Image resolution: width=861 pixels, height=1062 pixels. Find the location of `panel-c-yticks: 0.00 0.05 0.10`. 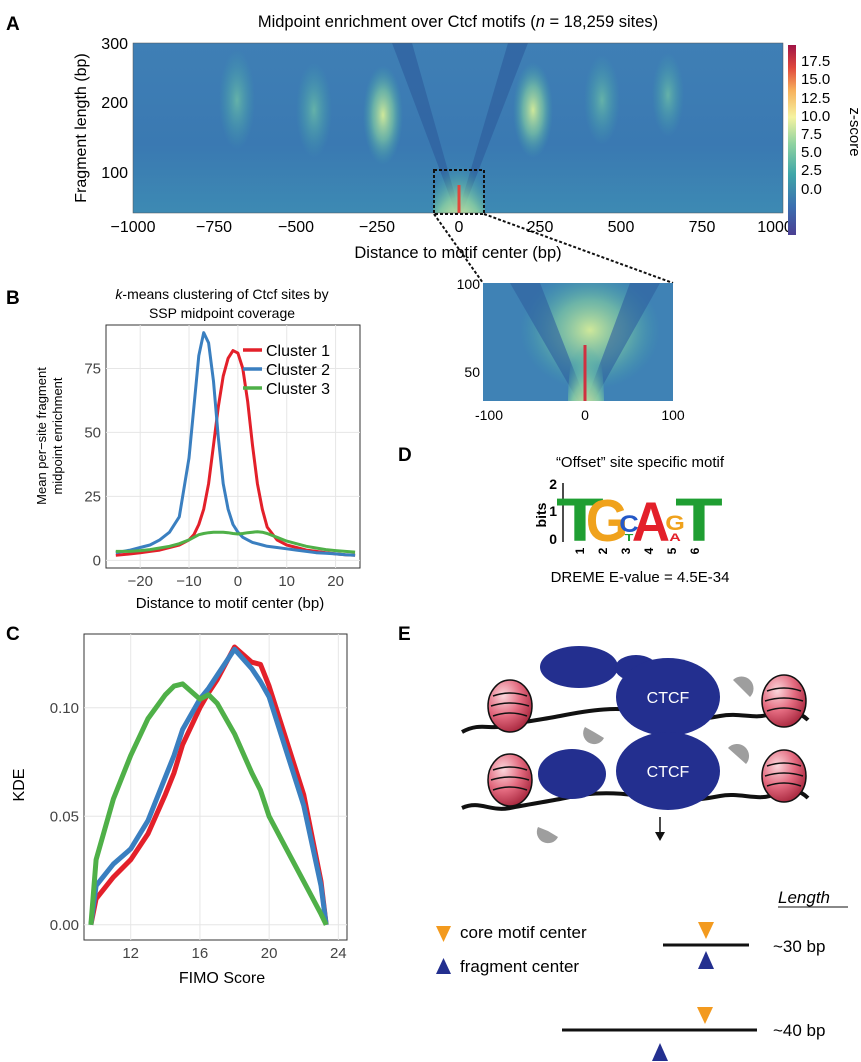

panel-c-yticks: 0.00 0.05 0.10 is located at coordinates (64, 817).